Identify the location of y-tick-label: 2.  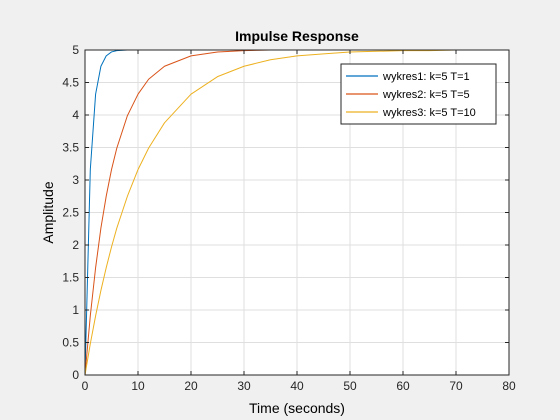
(75, 245).